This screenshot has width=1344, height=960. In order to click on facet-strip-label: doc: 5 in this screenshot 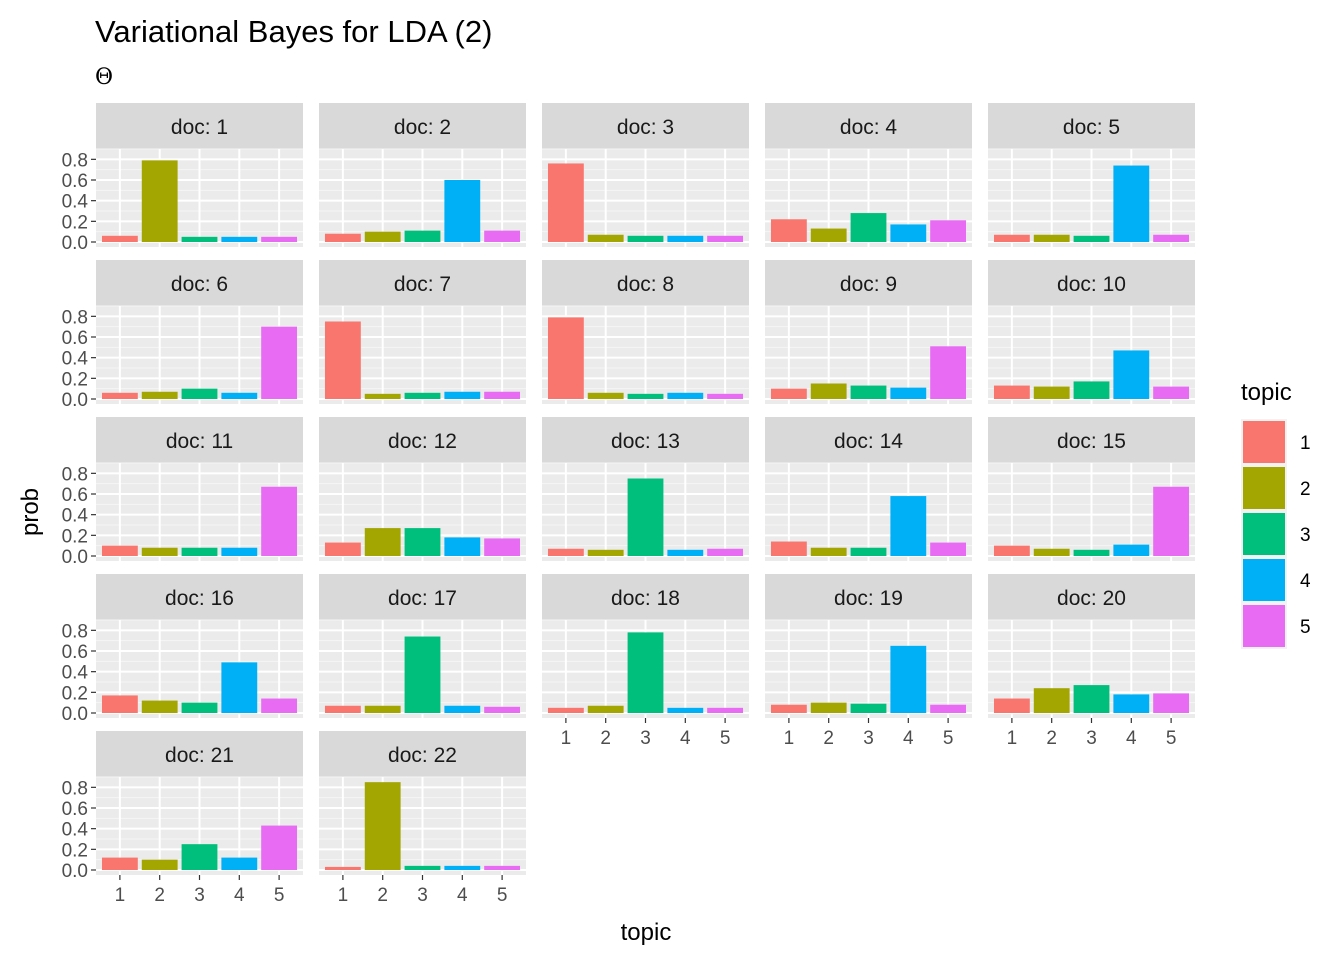, I will do `click(1091, 127)`.